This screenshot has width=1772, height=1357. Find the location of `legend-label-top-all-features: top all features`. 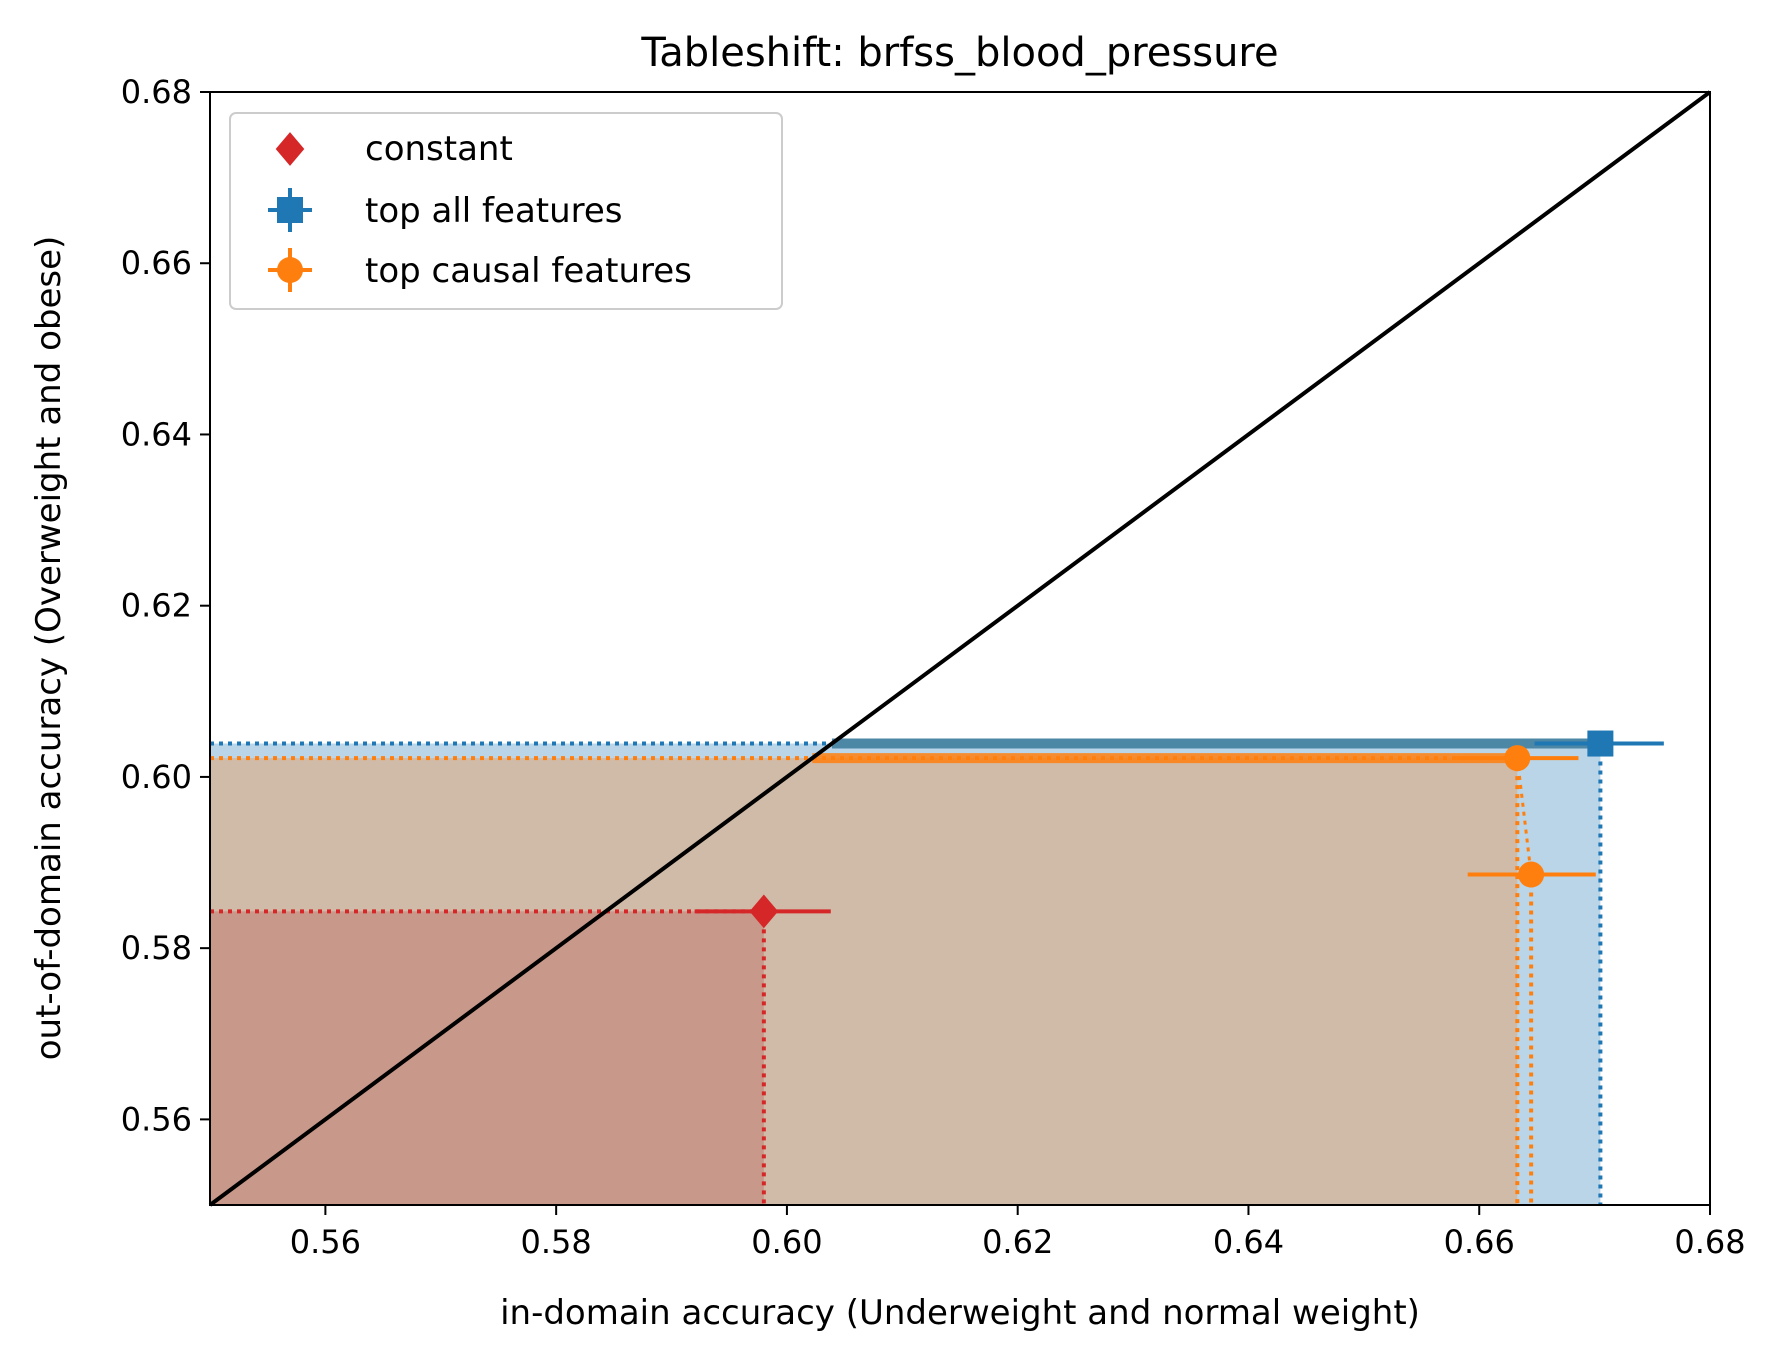

legend-label-top-all-features: top all features is located at coordinates (494, 211).